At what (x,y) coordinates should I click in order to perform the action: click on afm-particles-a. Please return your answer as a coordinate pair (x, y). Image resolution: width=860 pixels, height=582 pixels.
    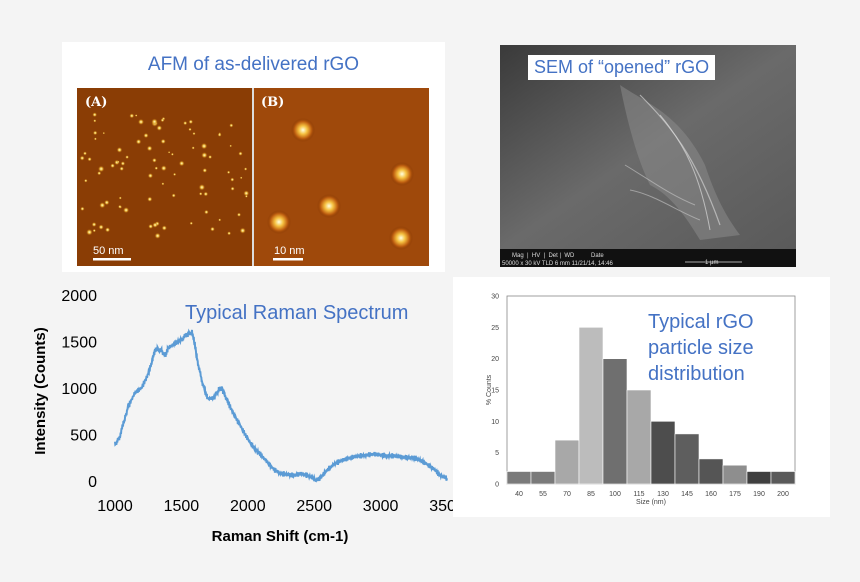
    Looking at the image, I should click on (164, 175).